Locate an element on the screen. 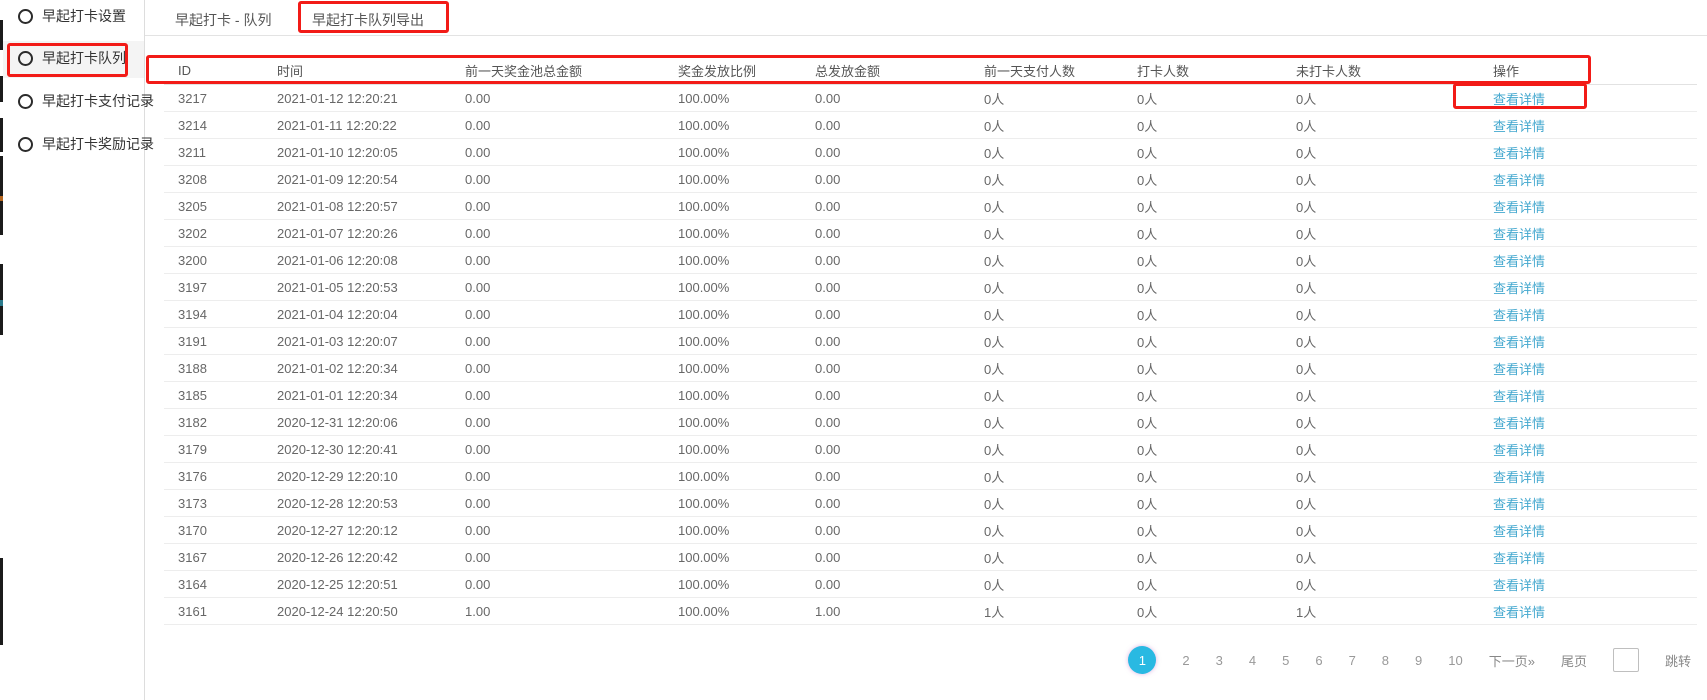 This screenshot has width=1707, height=700. edge-artifact is located at coordinates (1, 601).